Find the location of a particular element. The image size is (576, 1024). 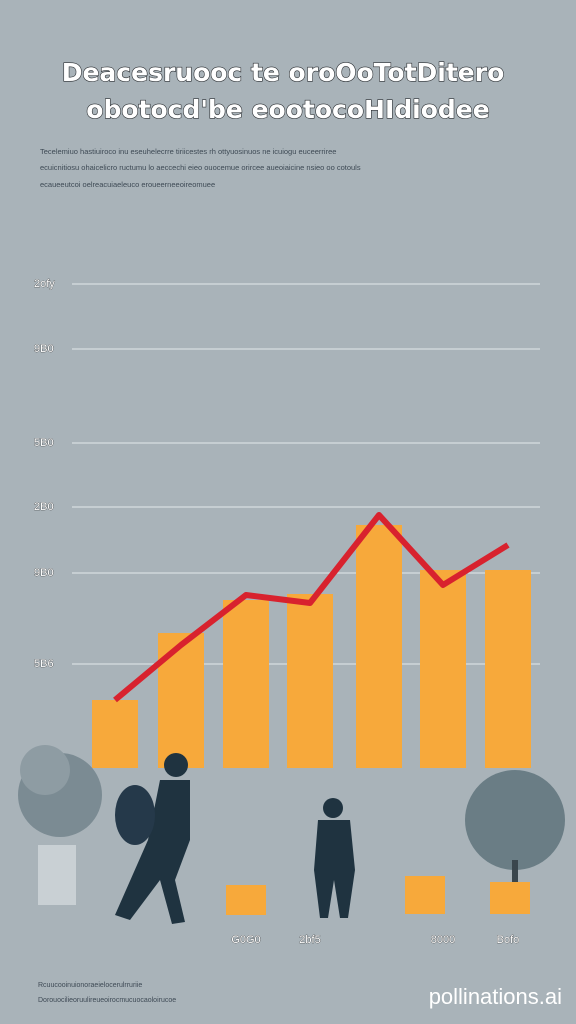

trend-line is located at coordinates (311, 607).